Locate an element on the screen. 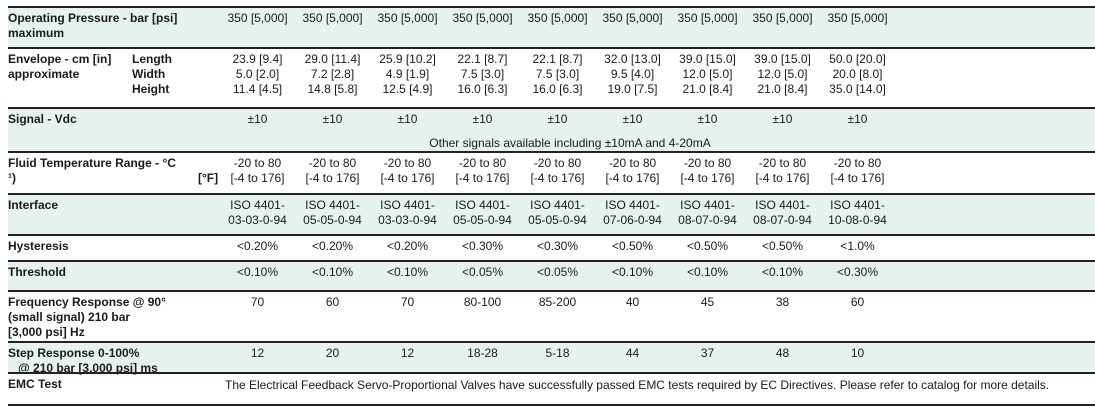  value-cell: 45 is located at coordinates (707, 302).